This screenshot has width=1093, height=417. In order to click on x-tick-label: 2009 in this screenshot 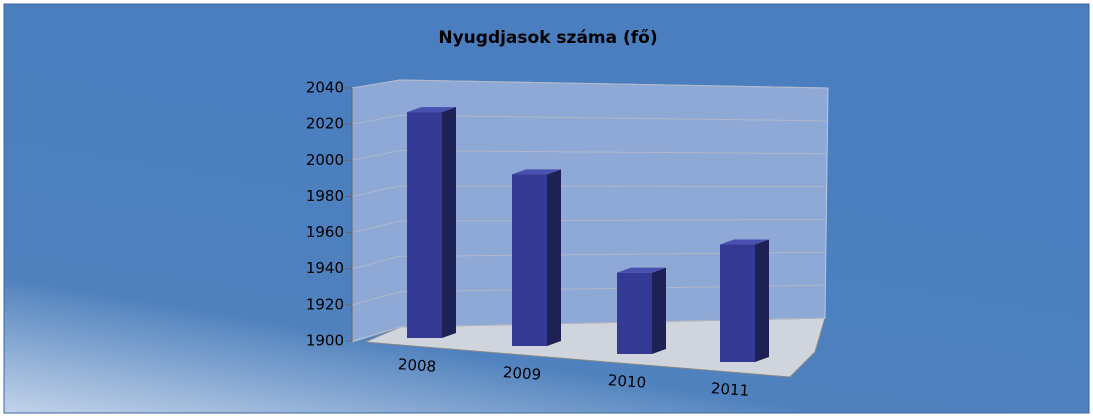, I will do `click(521, 373)`.